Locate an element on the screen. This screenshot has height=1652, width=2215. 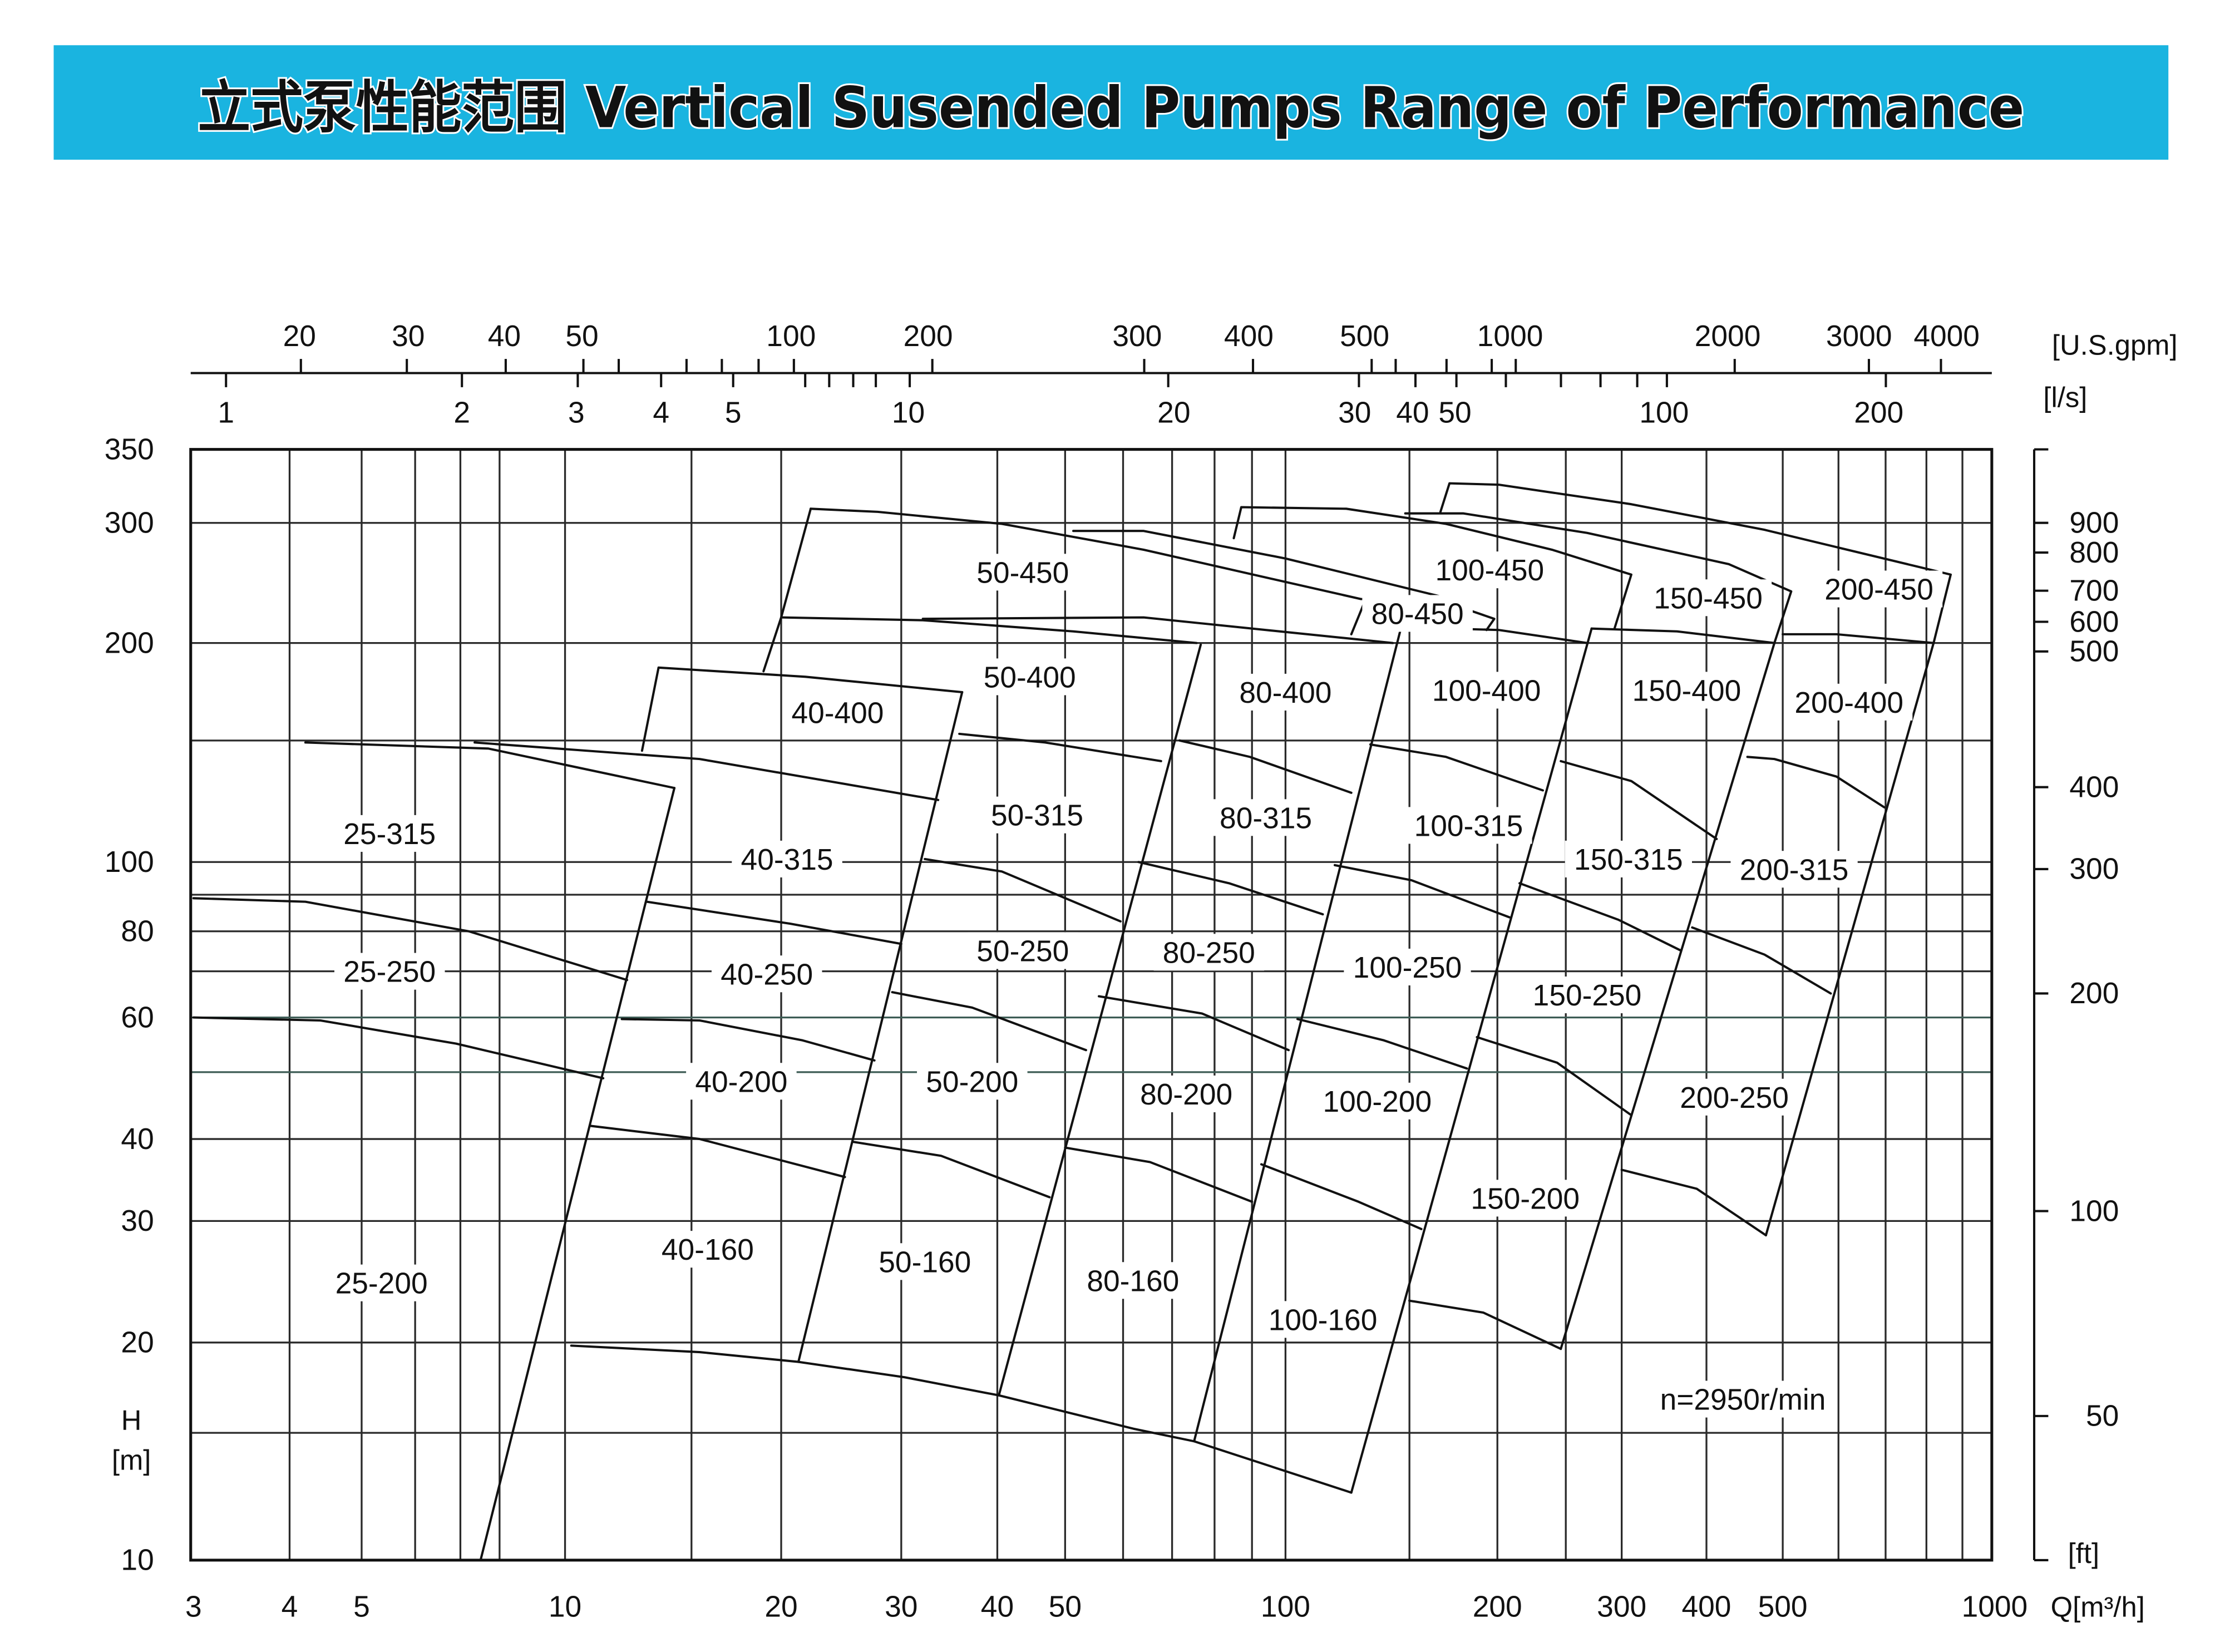
pump-model-label-text: 100-200 is located at coordinates (1377, 1102).